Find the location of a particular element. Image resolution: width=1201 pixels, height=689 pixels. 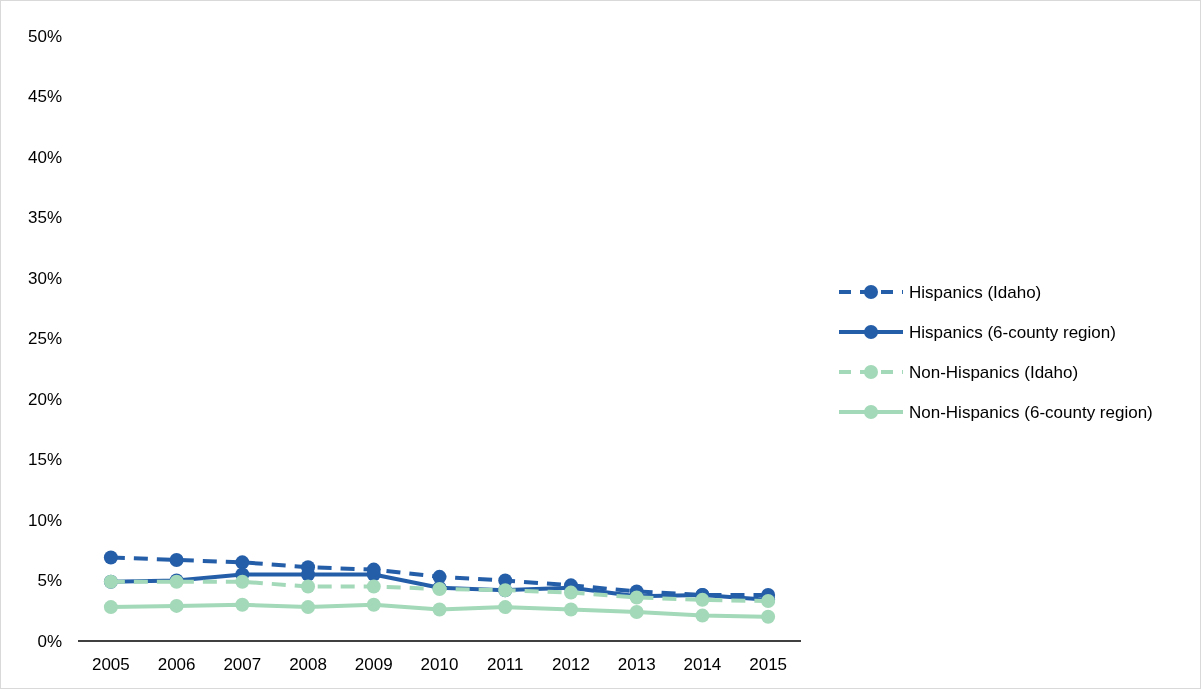

y-tick-label: 15% is located at coordinates (44, 460).